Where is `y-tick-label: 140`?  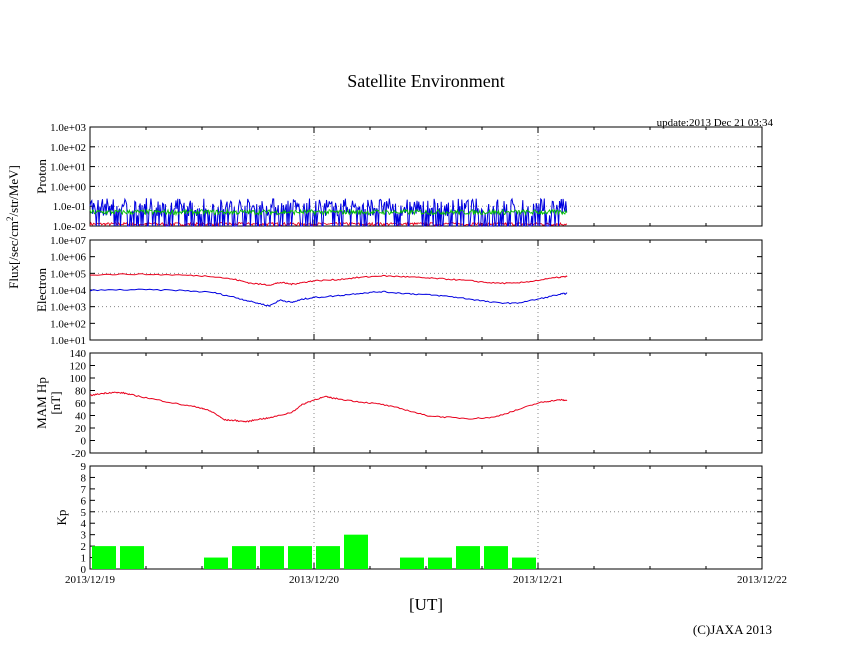 y-tick-label: 140 is located at coordinates (78, 354).